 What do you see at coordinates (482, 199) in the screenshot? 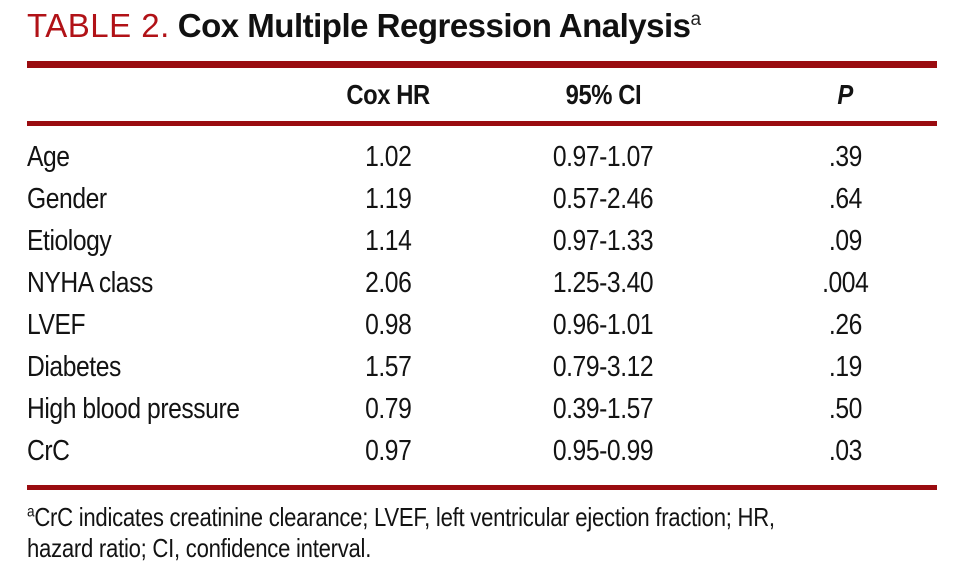
I see `table-row: Gender 1.19 0.57-2.46 .64` at bounding box center [482, 199].